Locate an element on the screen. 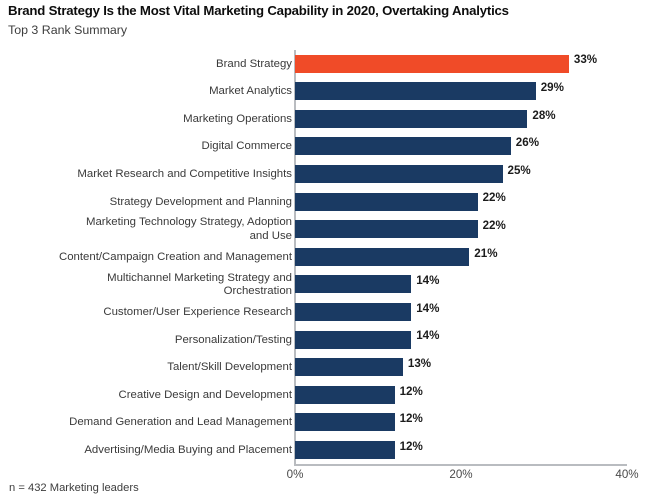  bar-row: Talent/Skill Development 13% is located at coordinates (330, 368).